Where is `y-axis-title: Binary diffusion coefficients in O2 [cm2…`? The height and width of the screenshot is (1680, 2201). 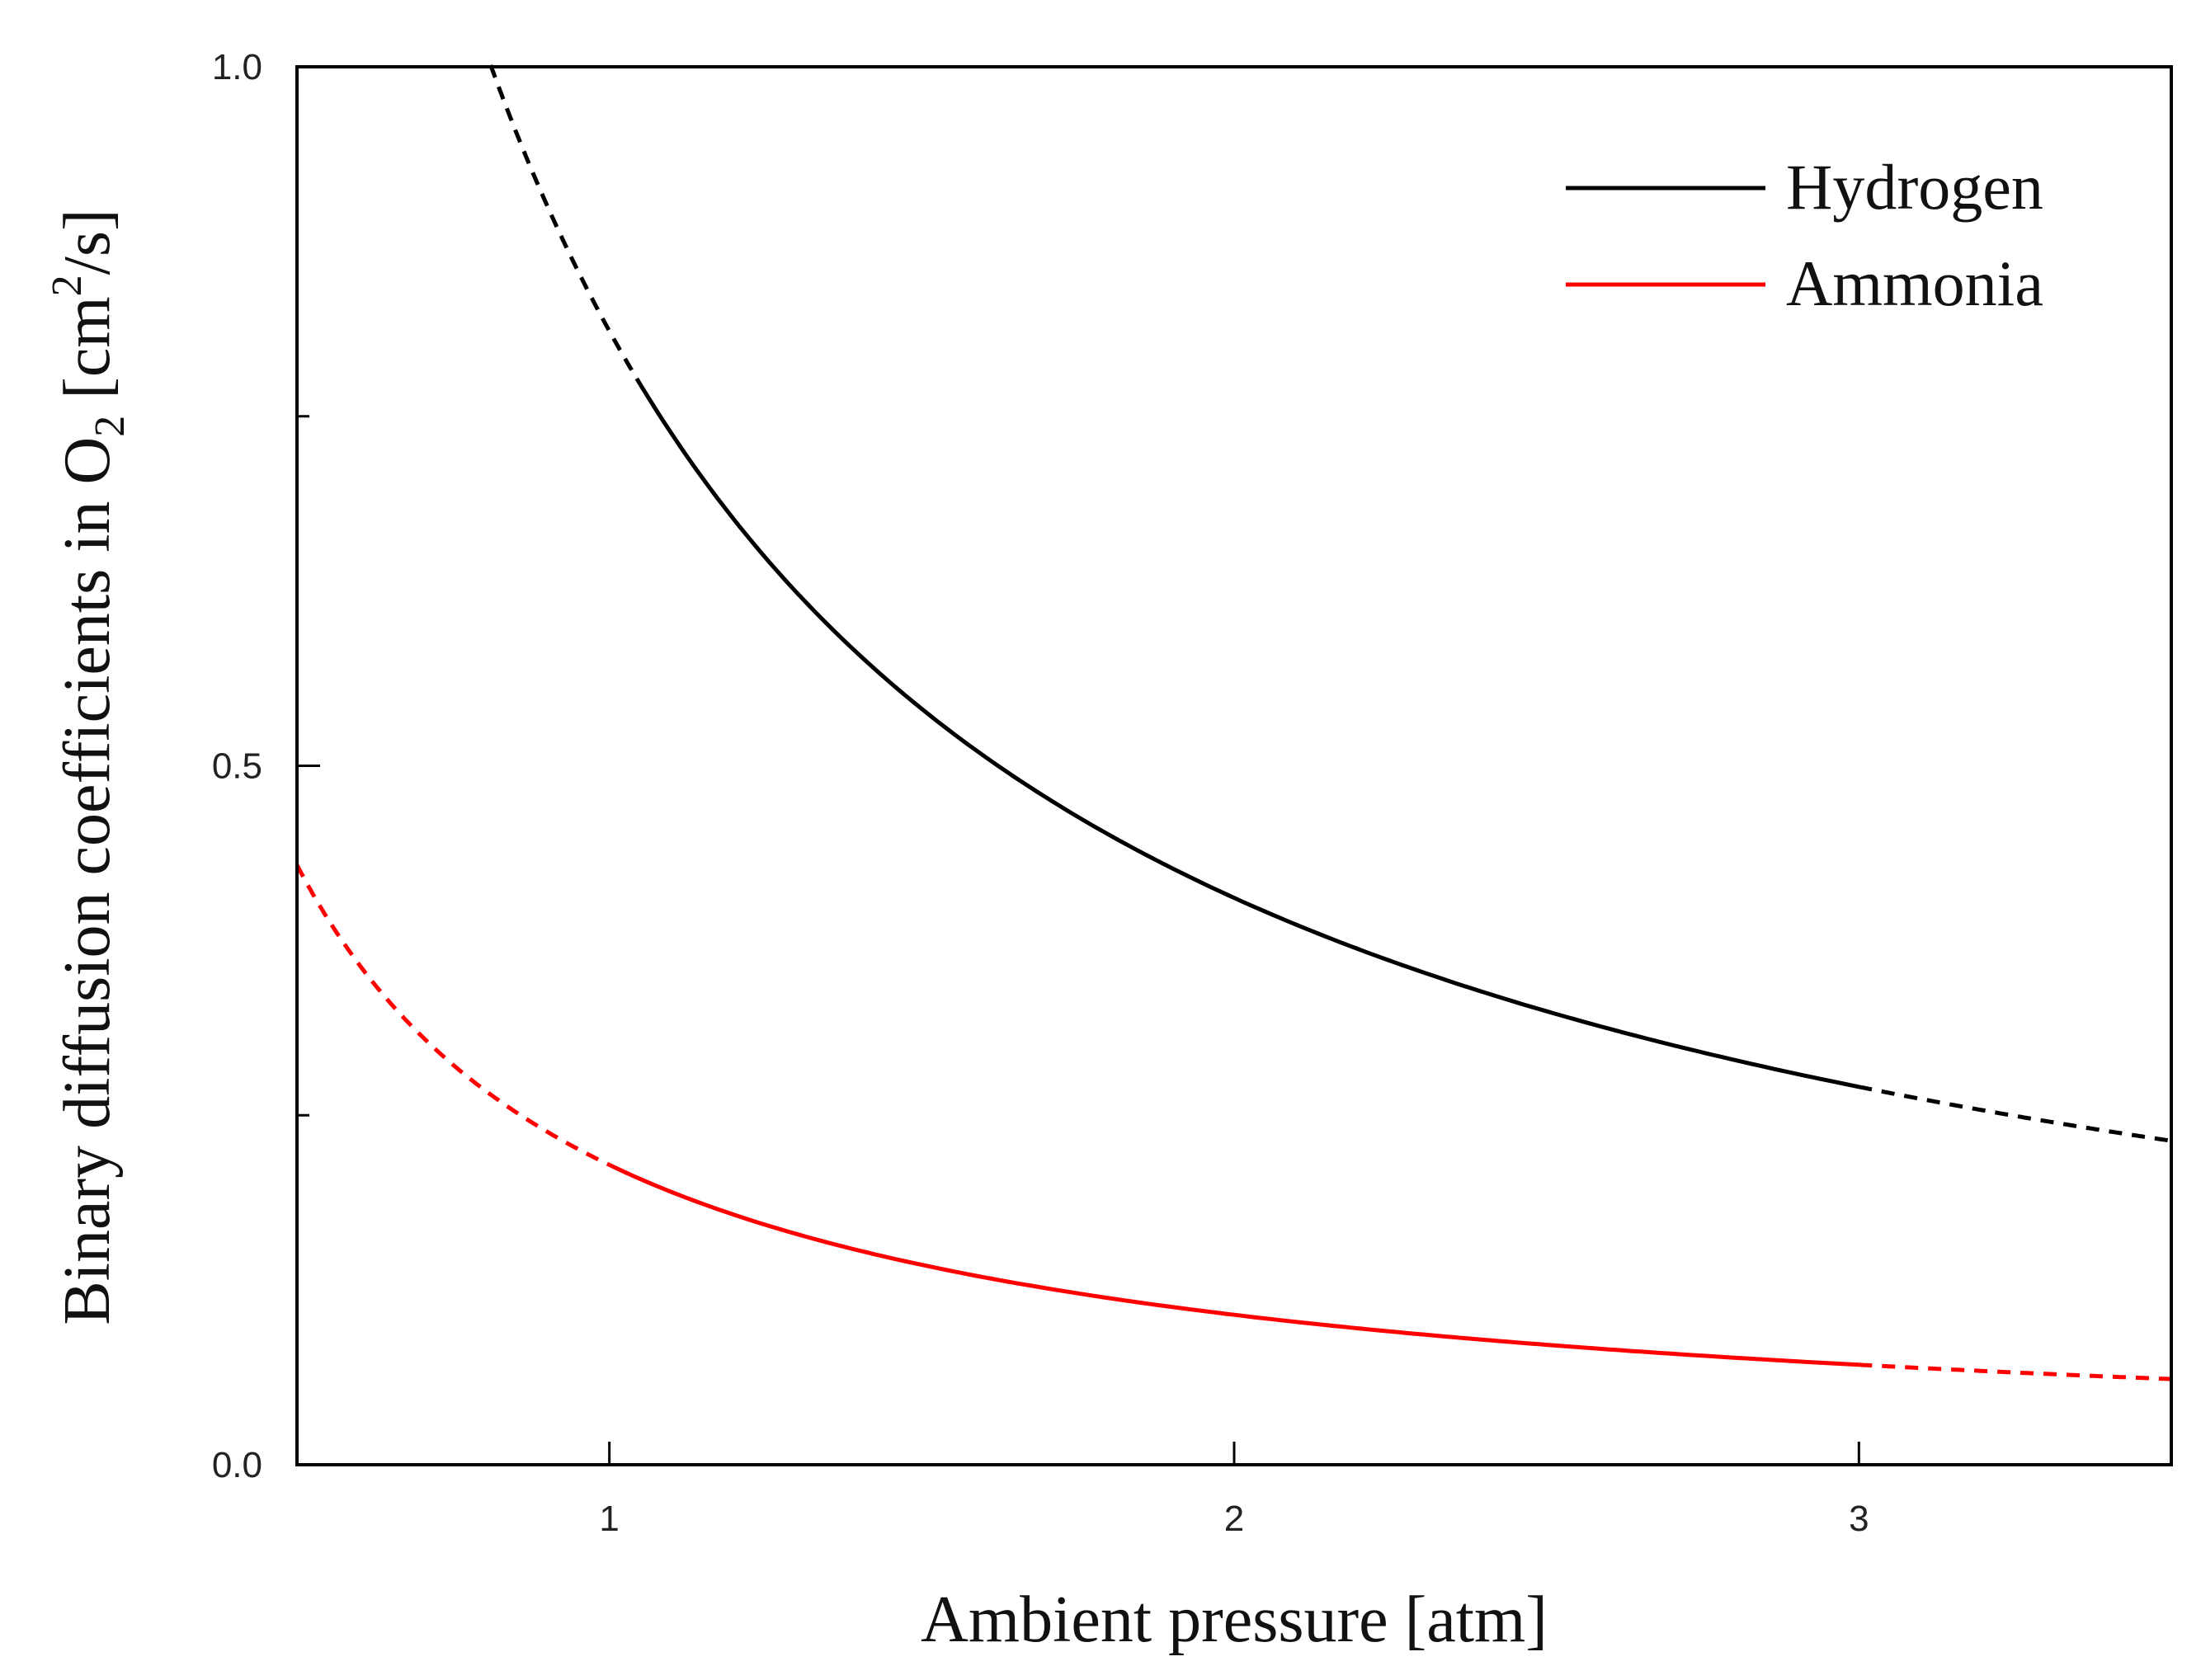 y-axis-title: Binary diffusion coefficients in O2 [cm2… is located at coordinates (89, 767).